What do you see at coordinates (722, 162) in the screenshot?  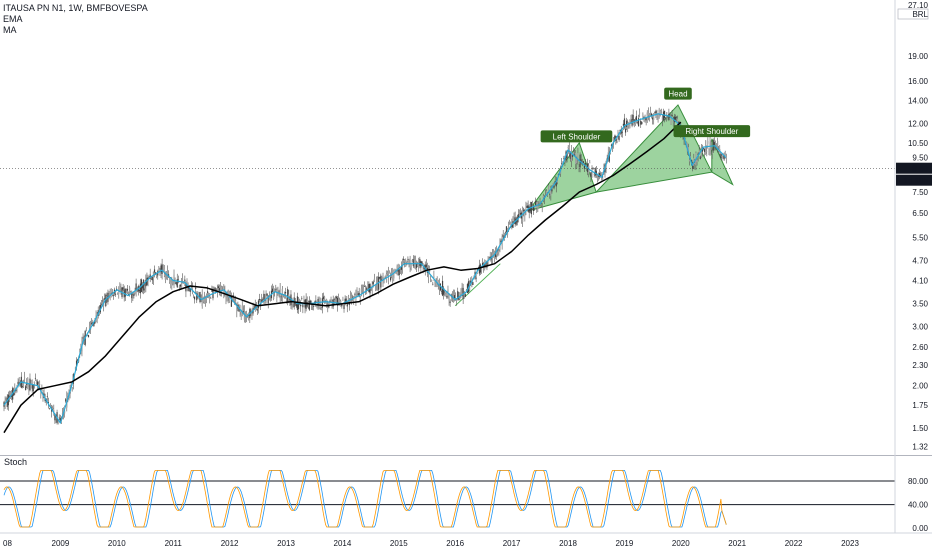 I see `right-shoulder-triangle` at bounding box center [722, 162].